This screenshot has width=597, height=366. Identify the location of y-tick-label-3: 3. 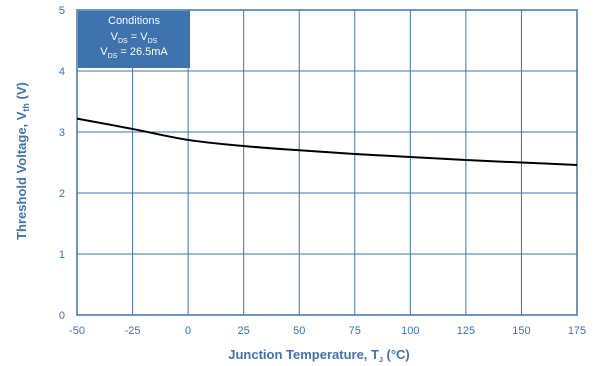
(62, 133).